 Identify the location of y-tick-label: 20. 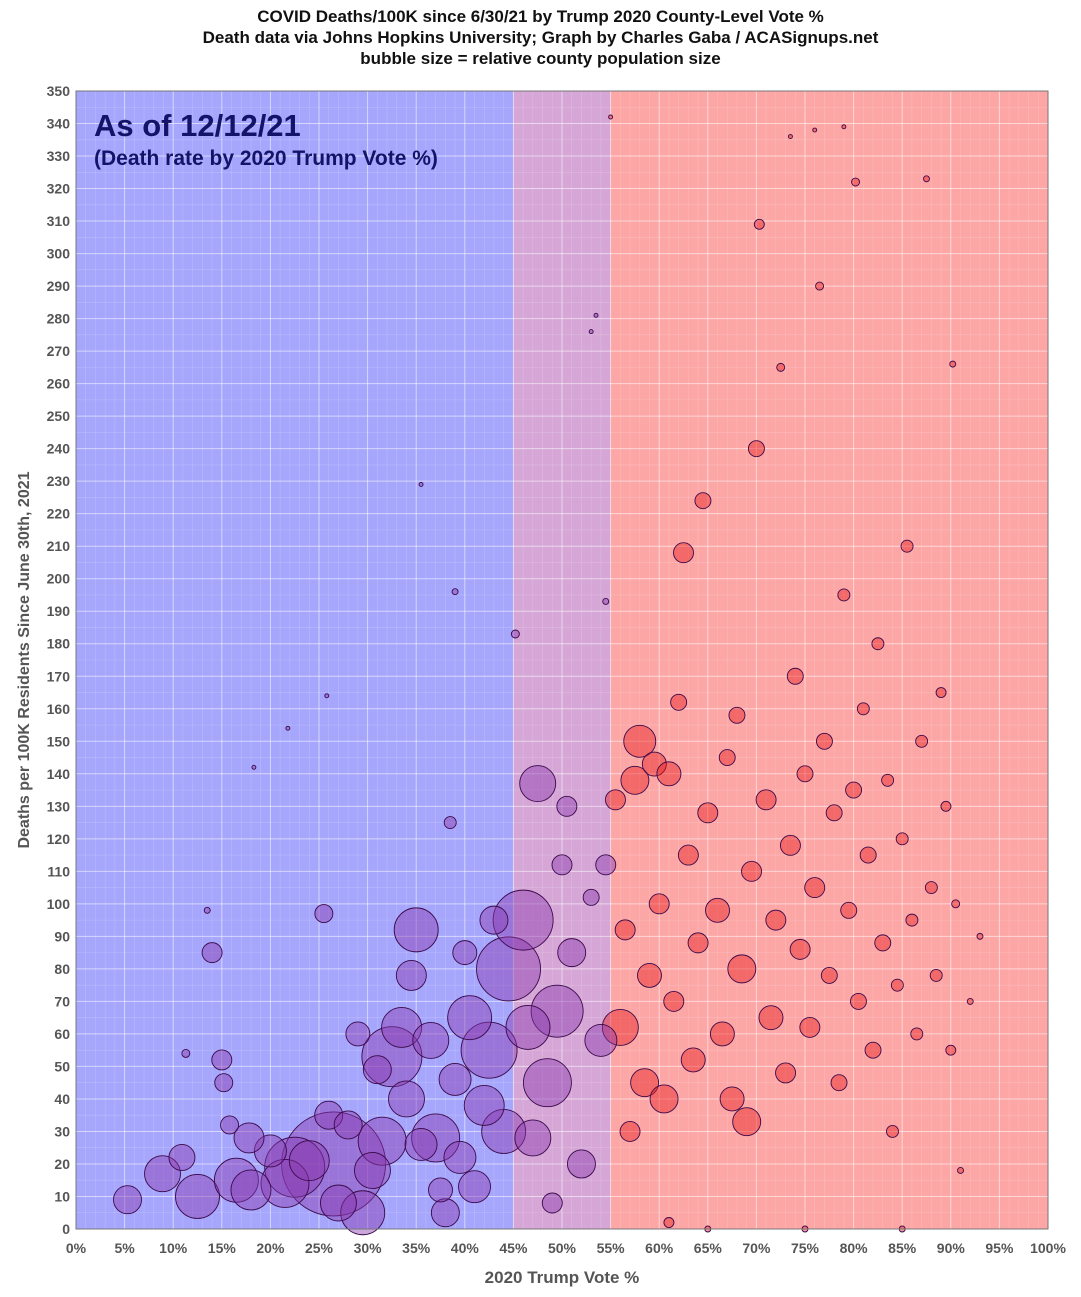
(62, 1164).